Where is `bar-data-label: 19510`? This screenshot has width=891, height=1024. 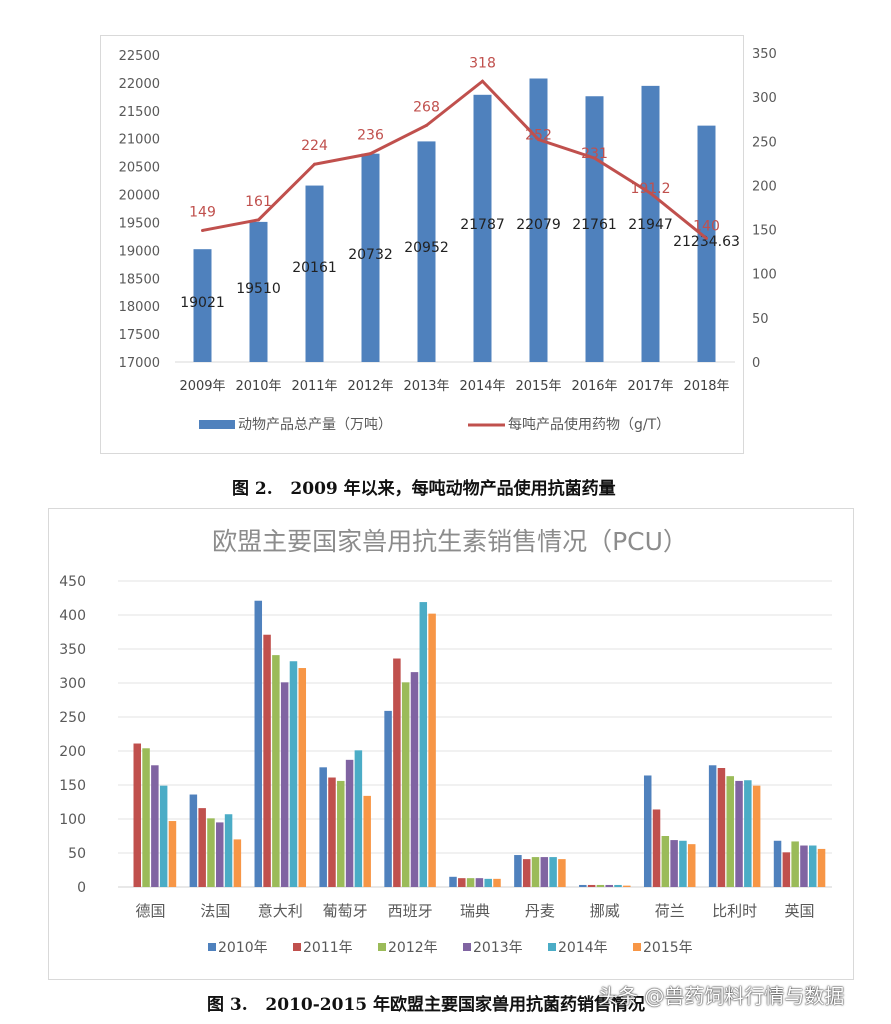
bar-data-label: 19510 is located at coordinates (258, 289).